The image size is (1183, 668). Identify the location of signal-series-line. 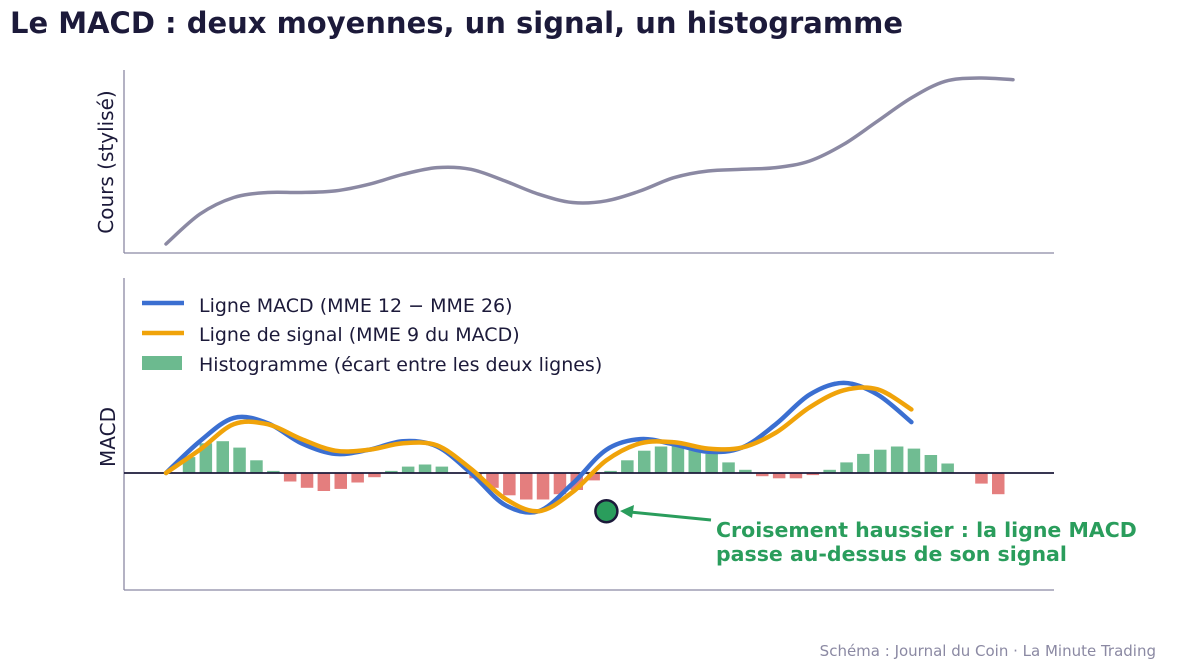
(538, 449).